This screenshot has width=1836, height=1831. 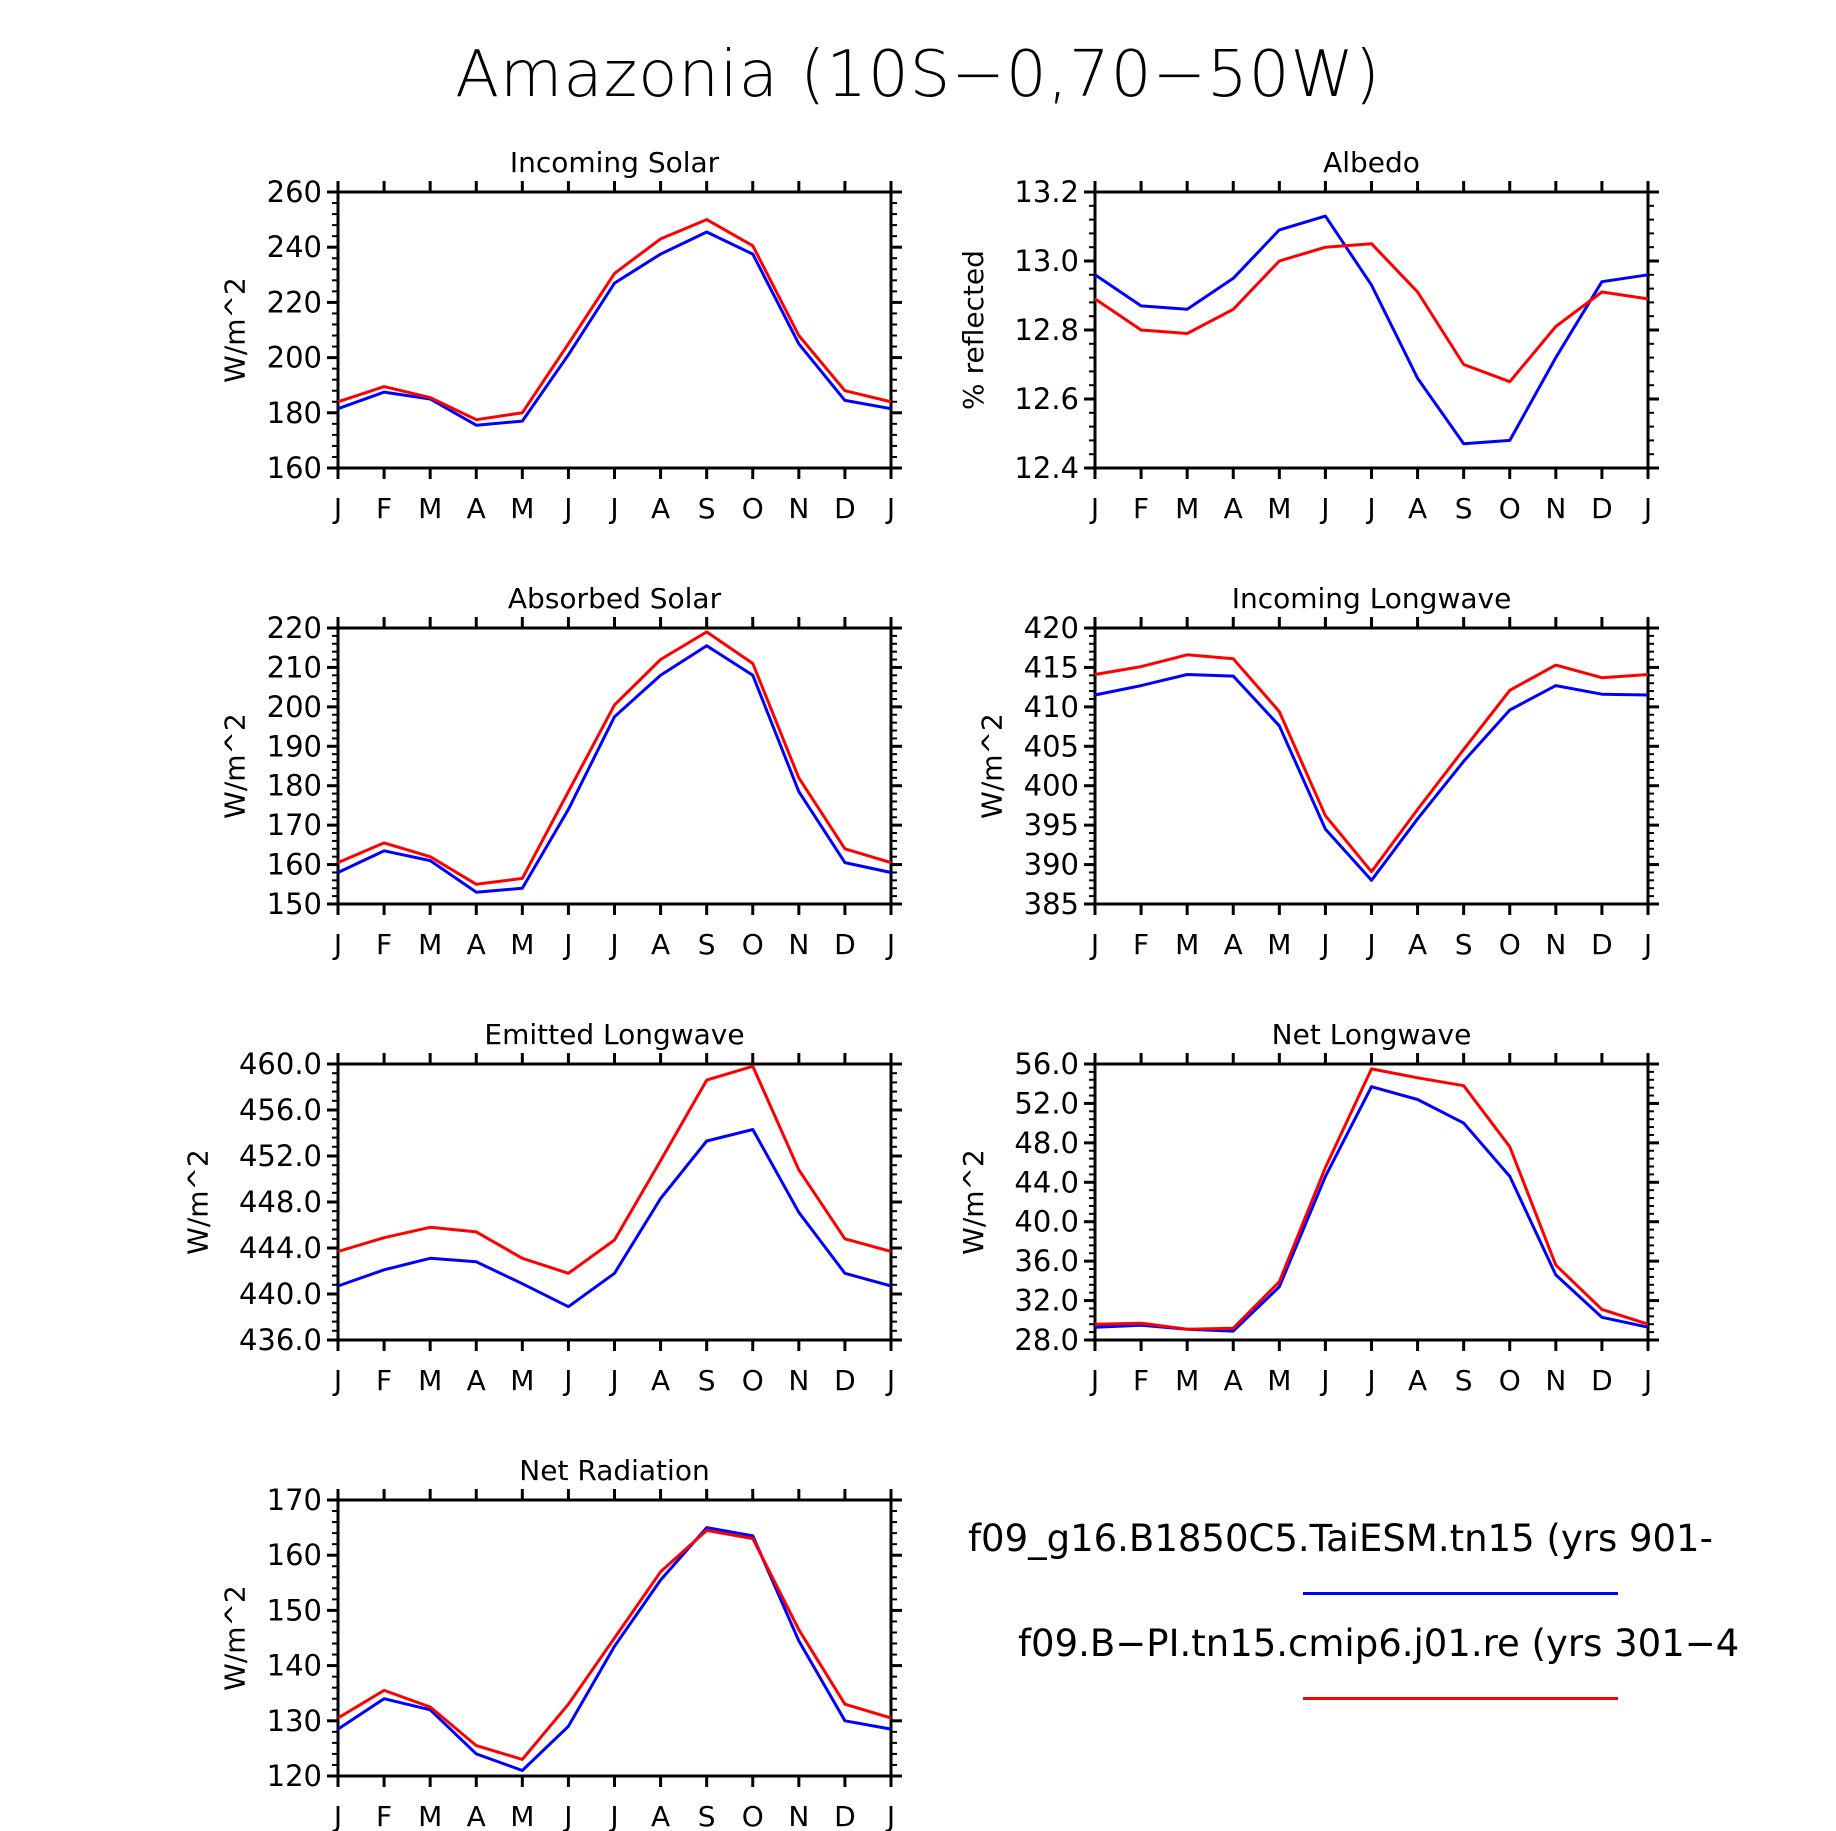 What do you see at coordinates (280, 1294) in the screenshot?
I see `y-tick-label: 440.0` at bounding box center [280, 1294].